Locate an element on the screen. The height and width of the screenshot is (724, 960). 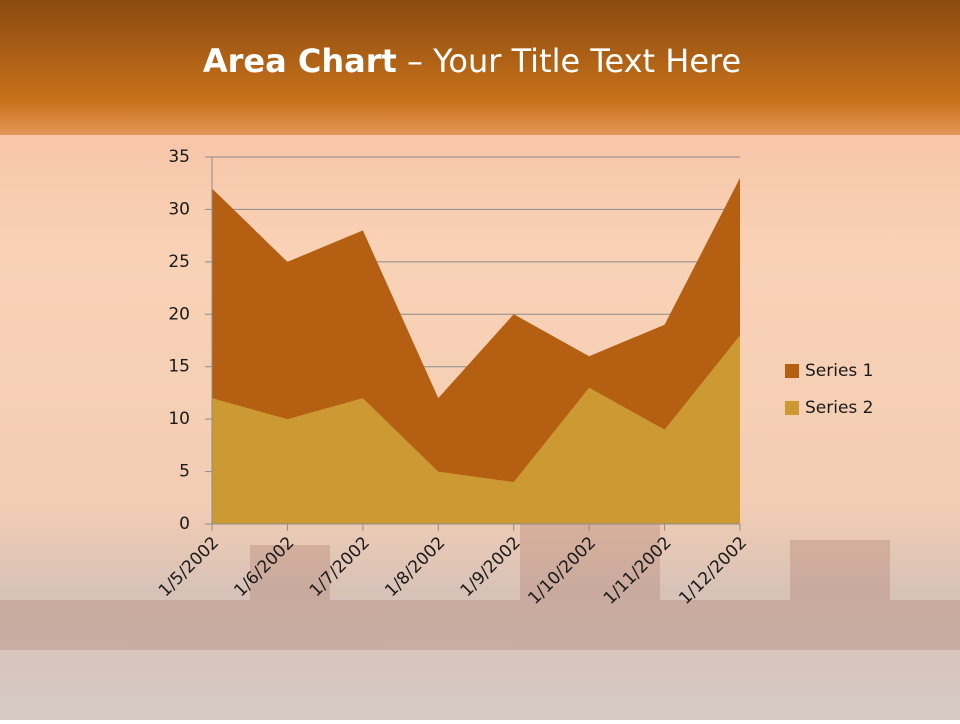
slide-title: Area Chart – Your Title Text Here is located at coordinates (472, 61).